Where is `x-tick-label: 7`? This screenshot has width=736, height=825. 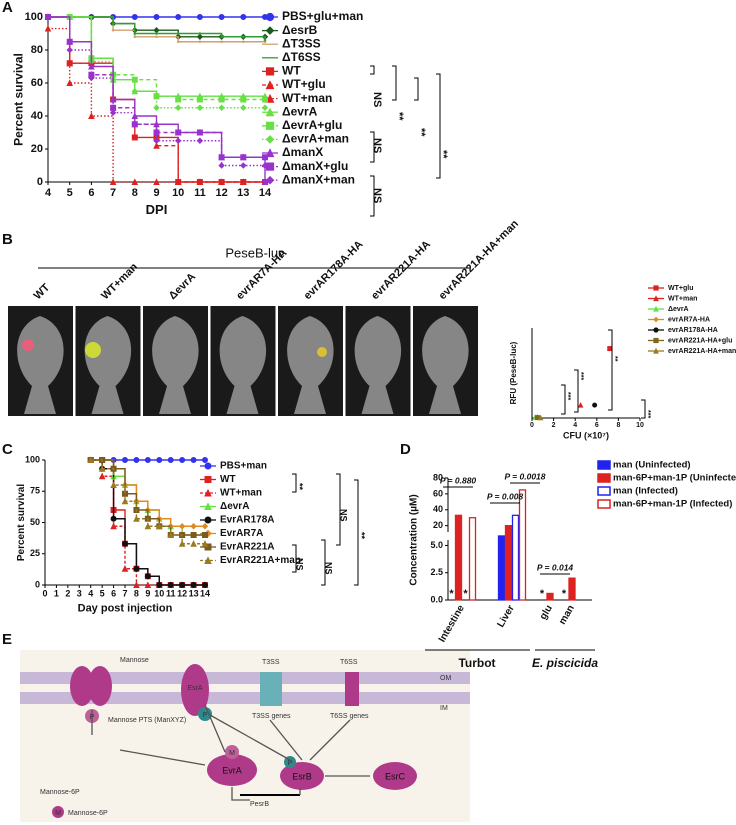 x-tick-label: 7 is located at coordinates (113, 193).